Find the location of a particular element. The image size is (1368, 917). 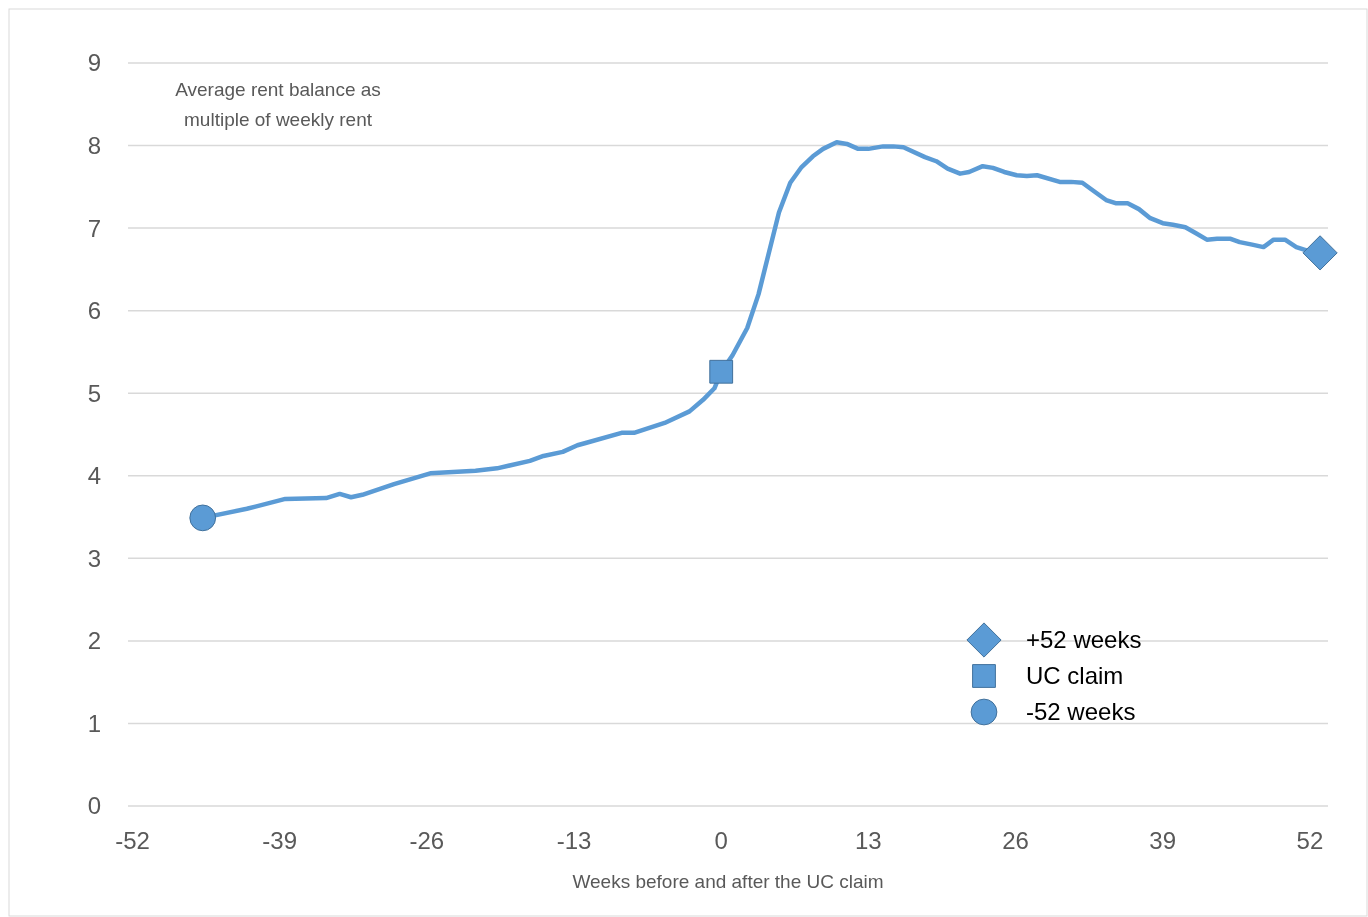

y-tick-label: 5 is located at coordinates (94, 393).